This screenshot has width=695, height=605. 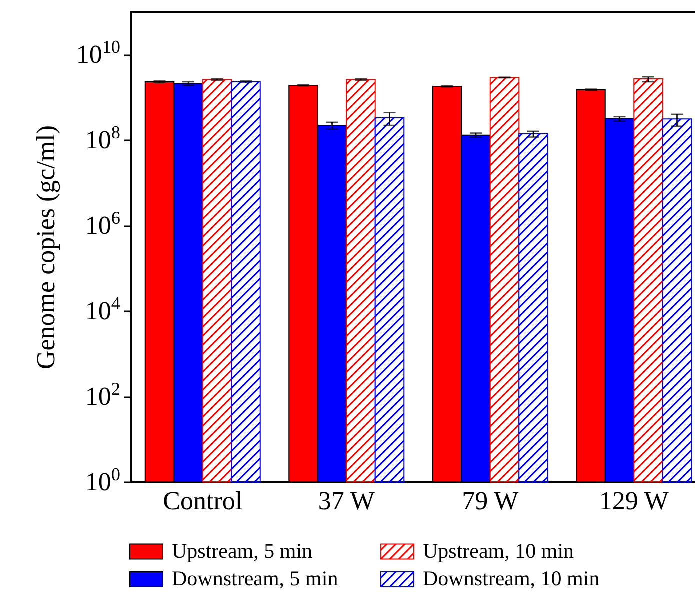 What do you see at coordinates (102, 224) in the screenshot?
I see `y-tick-label: 10$^{6}$` at bounding box center [102, 224].